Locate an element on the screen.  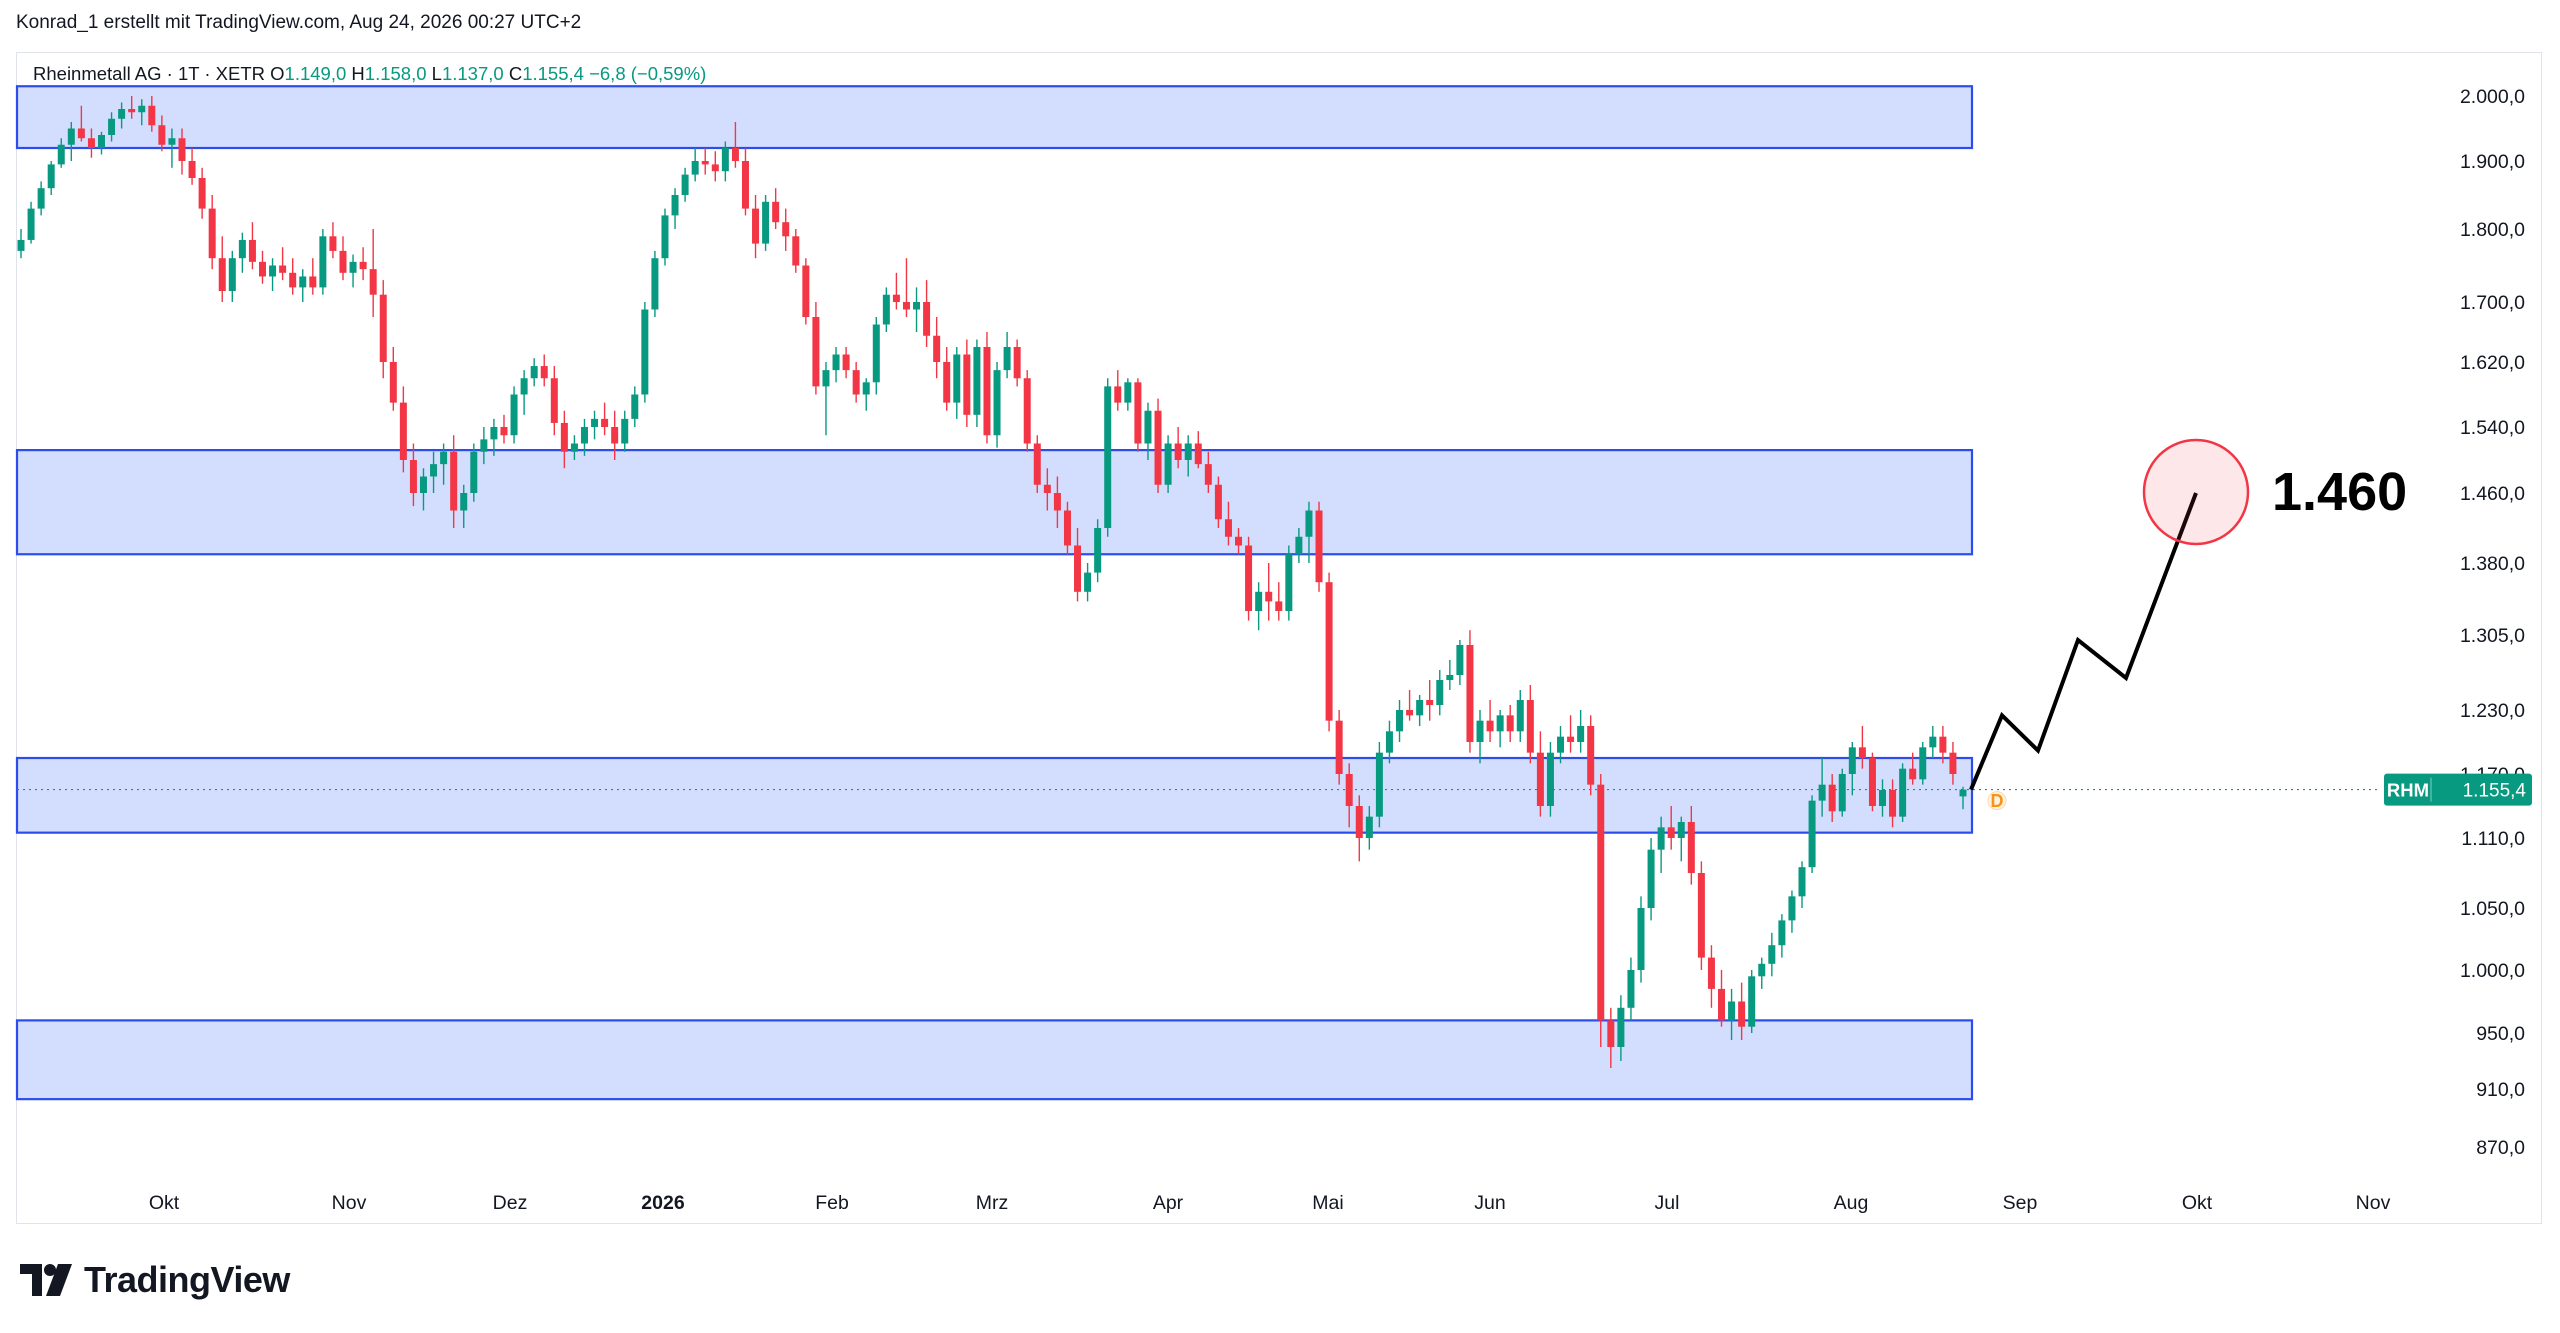
dividend-marker: D is located at coordinates (1997, 801).